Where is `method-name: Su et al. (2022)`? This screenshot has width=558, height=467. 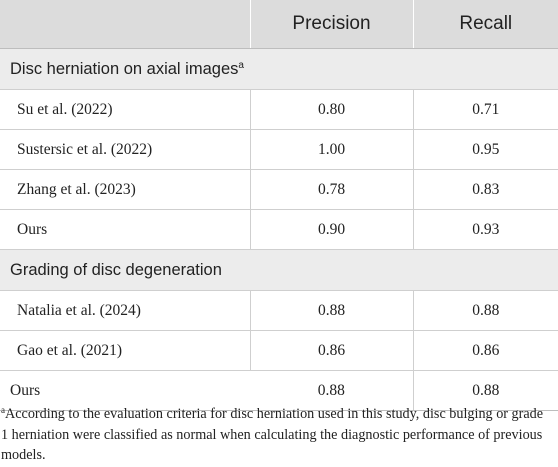
method-name: Su et al. (2022) is located at coordinates (125, 109).